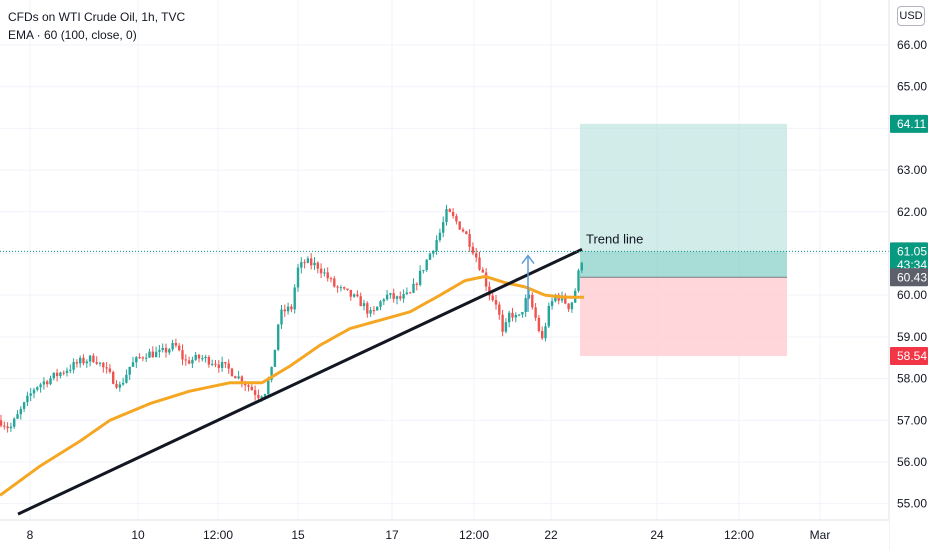  What do you see at coordinates (912, 295) in the screenshot?
I see `y-tick-label: 60.00` at bounding box center [912, 295].